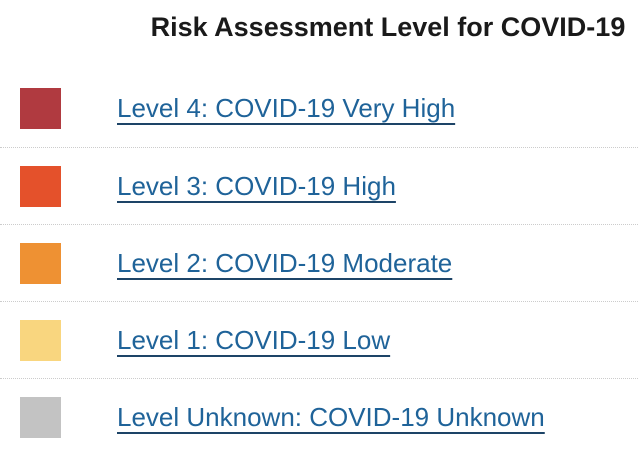  Describe the element at coordinates (40, 263) in the screenshot. I see `risk-swatch-moderate` at that location.